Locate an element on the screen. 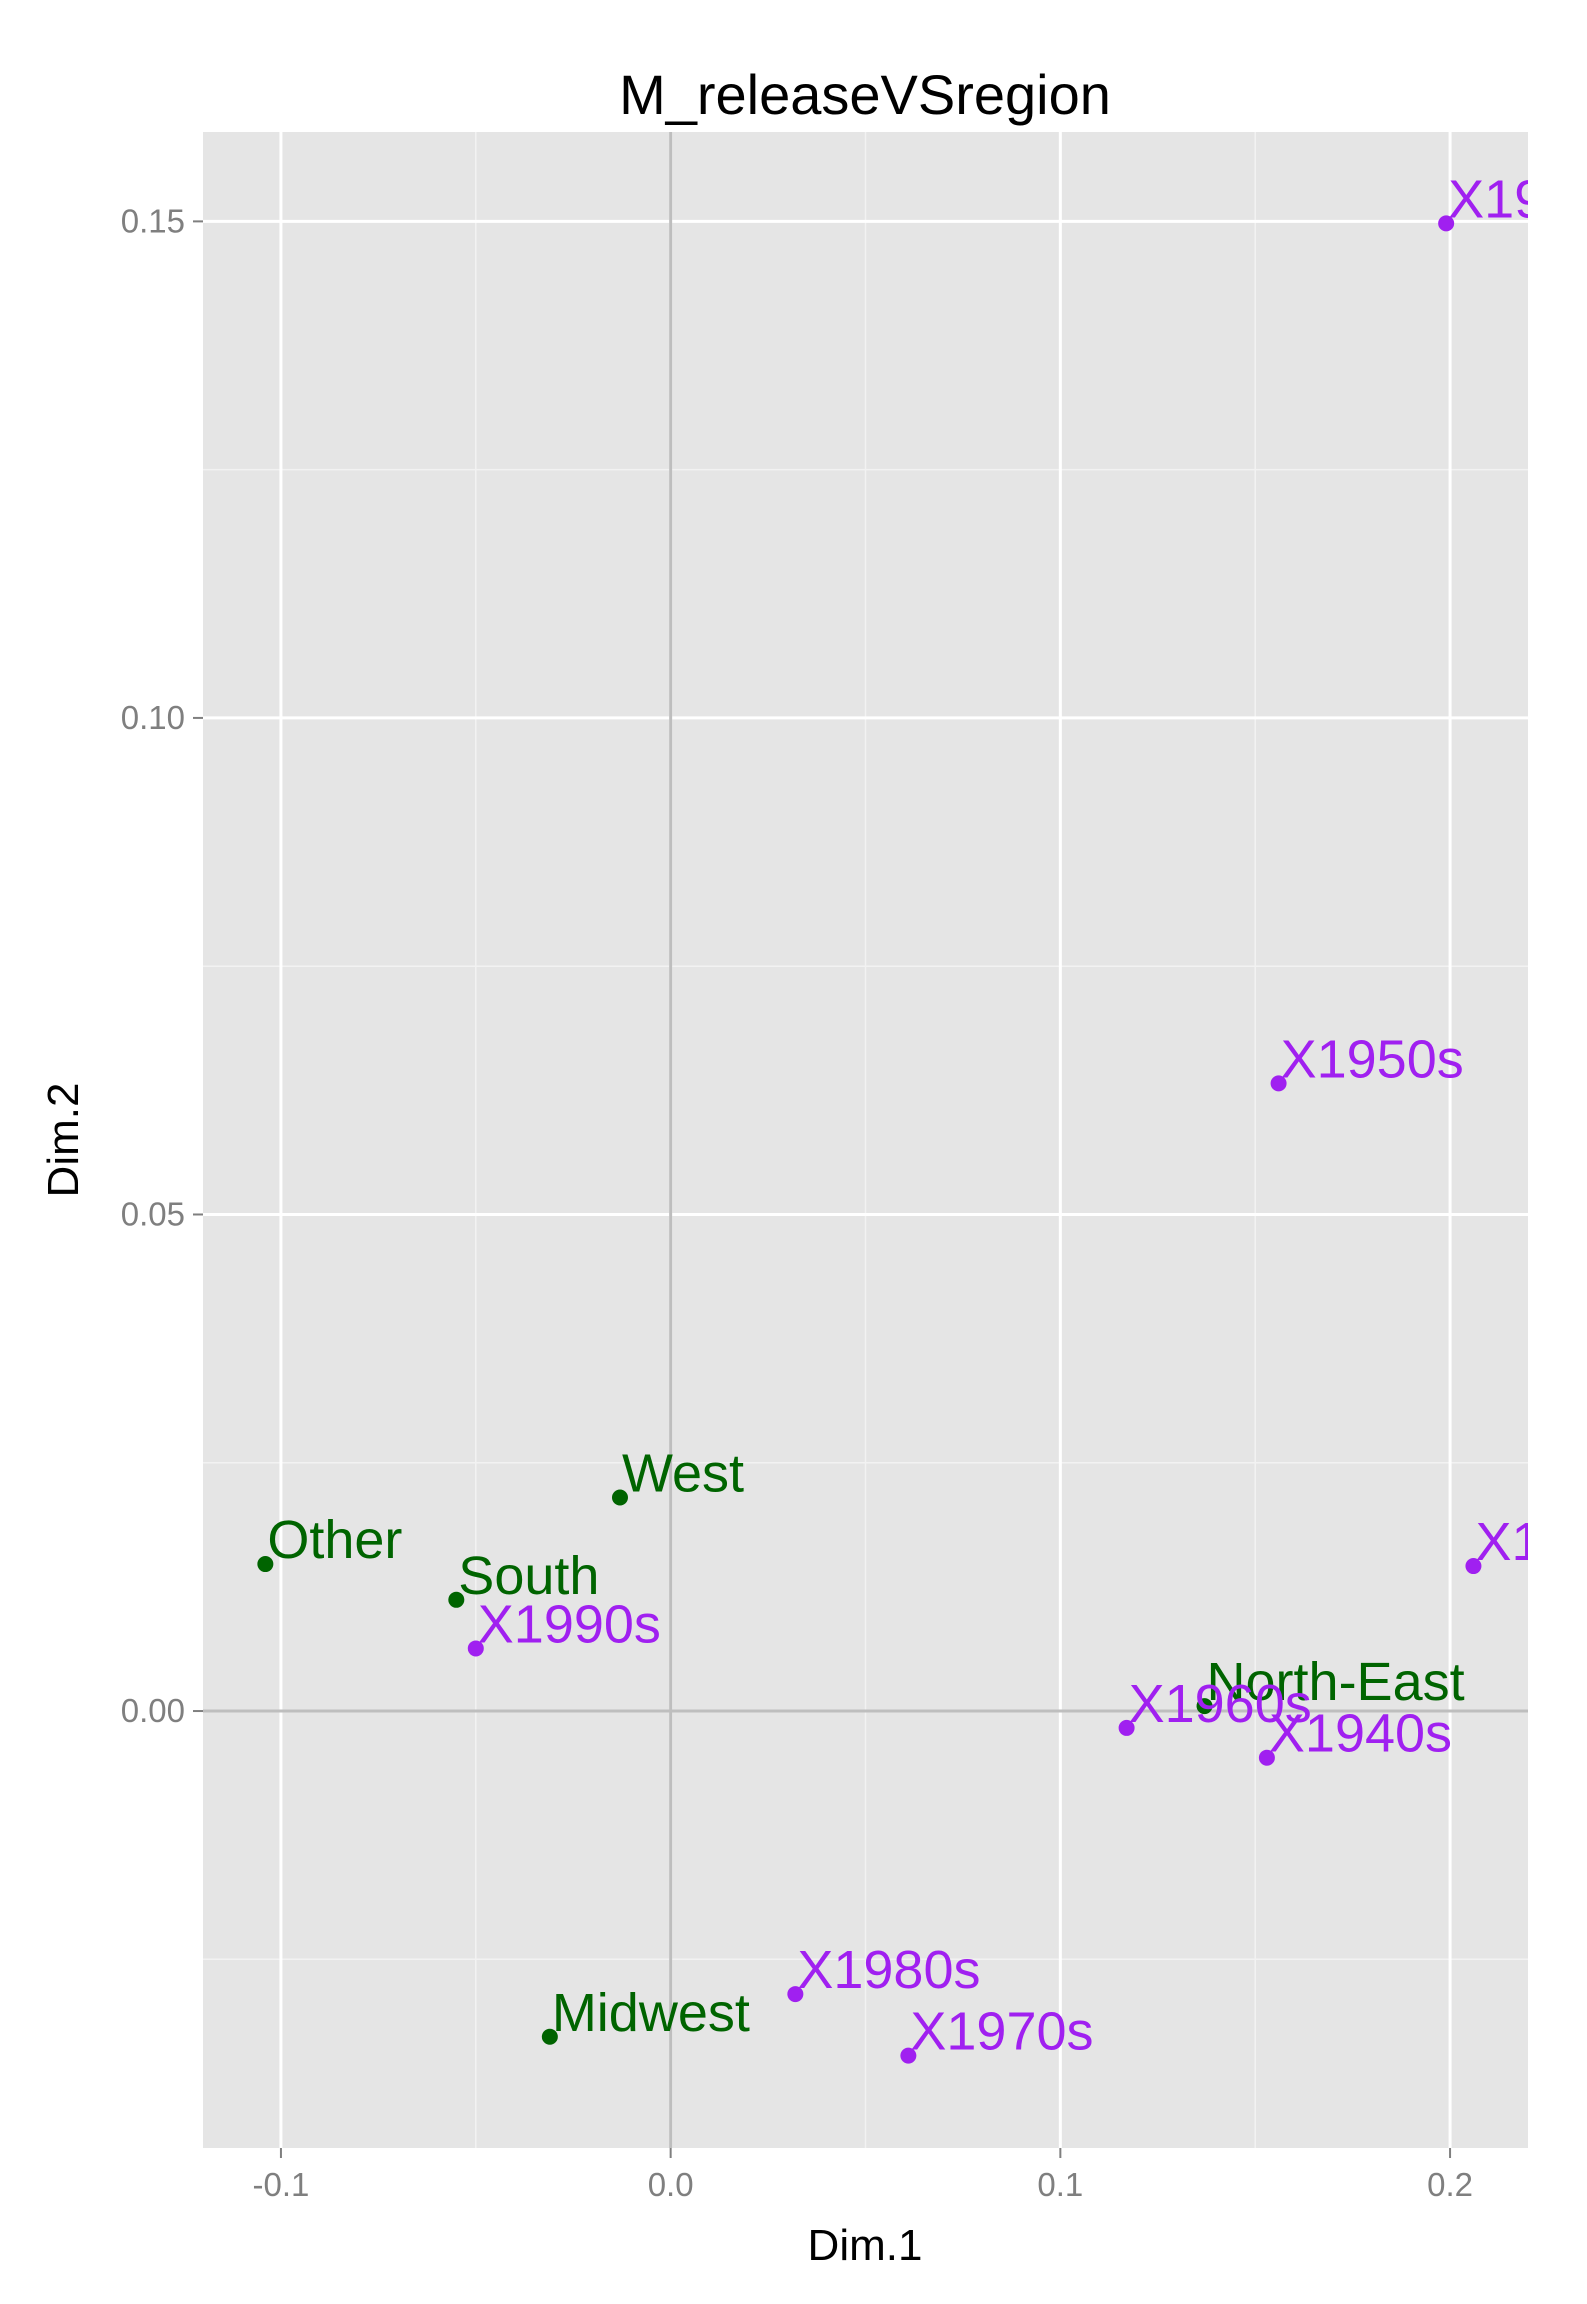 The image size is (1587, 2304). y-tick-label: 0.15 is located at coordinates (153, 220).